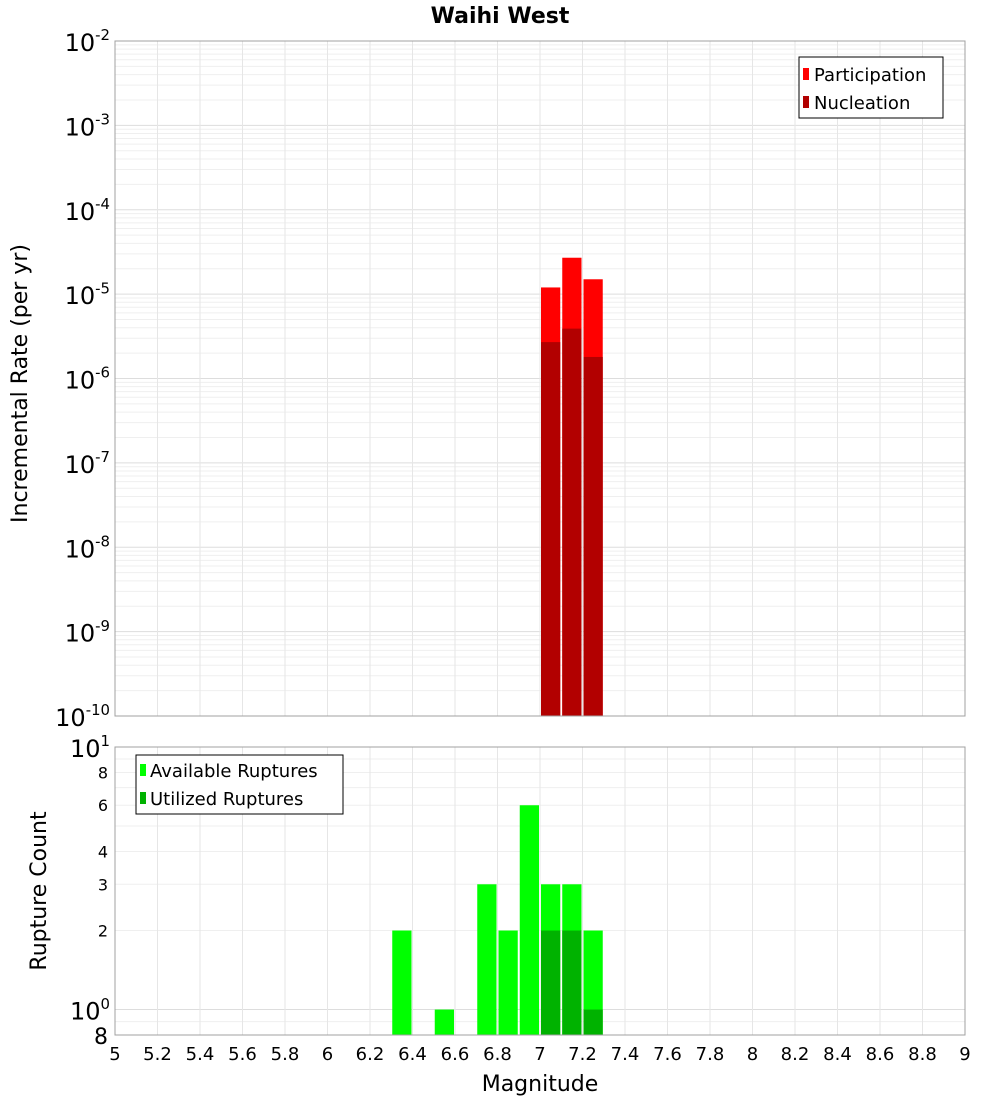  I want to click on x-tick-label: 5.4, so click(200, 1054).